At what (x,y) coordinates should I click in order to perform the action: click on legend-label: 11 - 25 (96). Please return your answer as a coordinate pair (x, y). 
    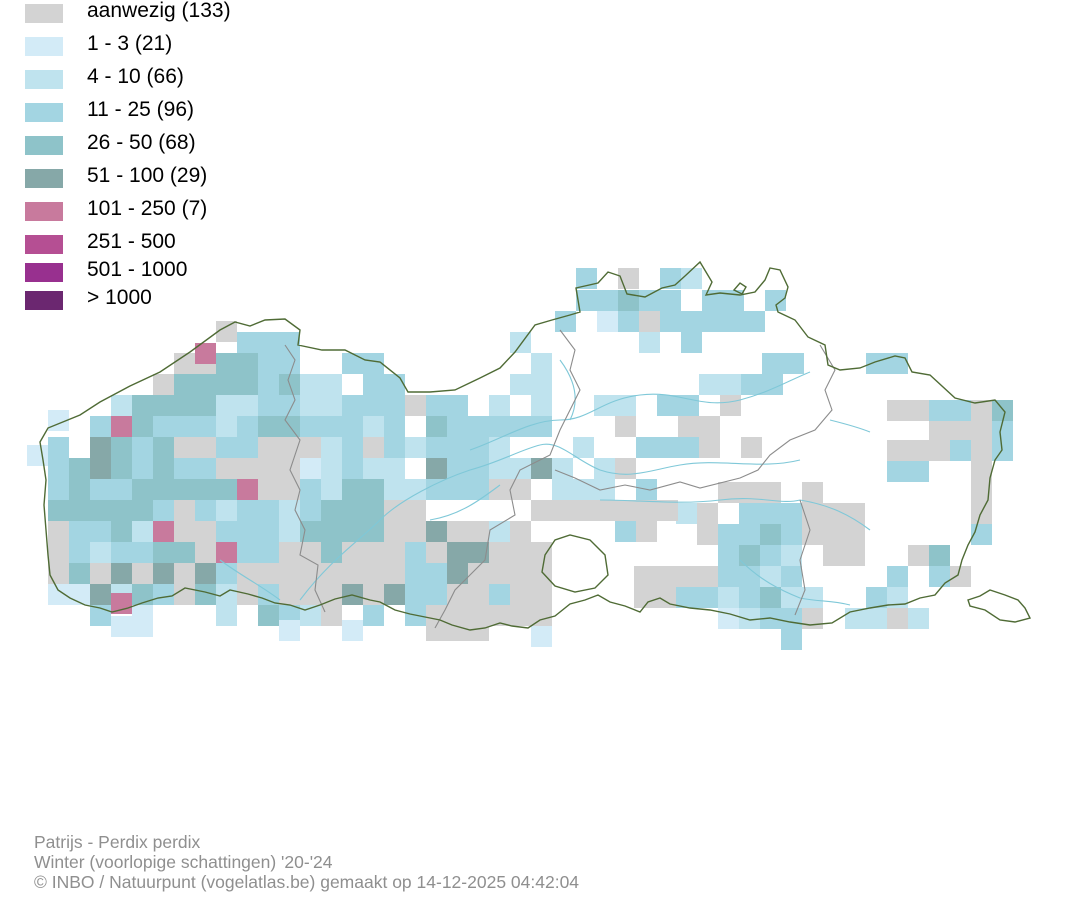
    Looking at the image, I should click on (140, 109).